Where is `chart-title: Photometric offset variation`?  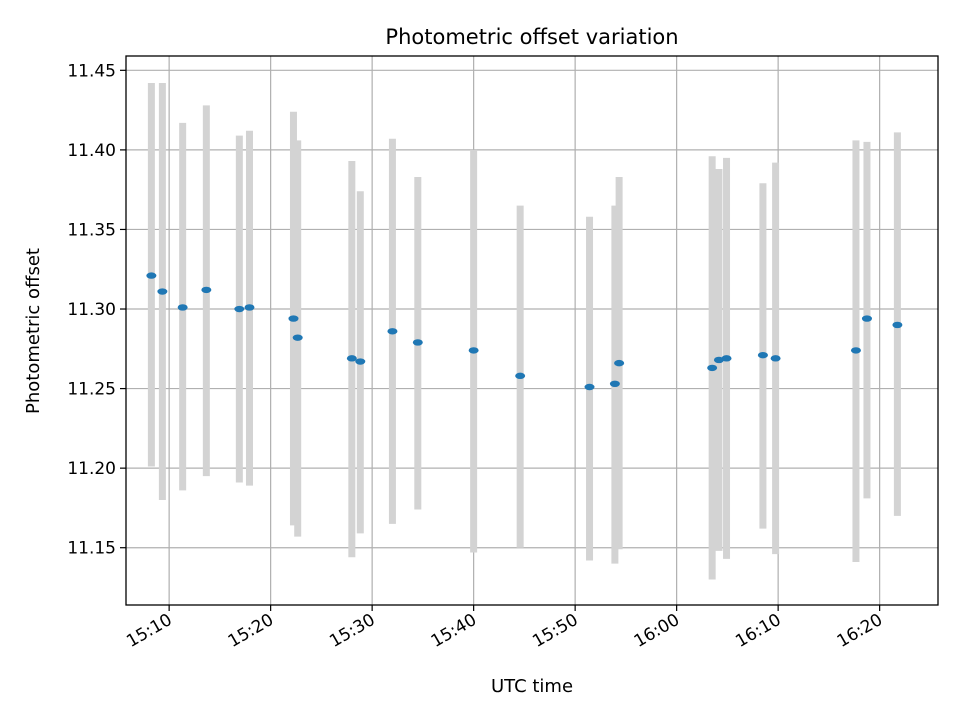
chart-title: Photometric offset variation is located at coordinates (531, 37).